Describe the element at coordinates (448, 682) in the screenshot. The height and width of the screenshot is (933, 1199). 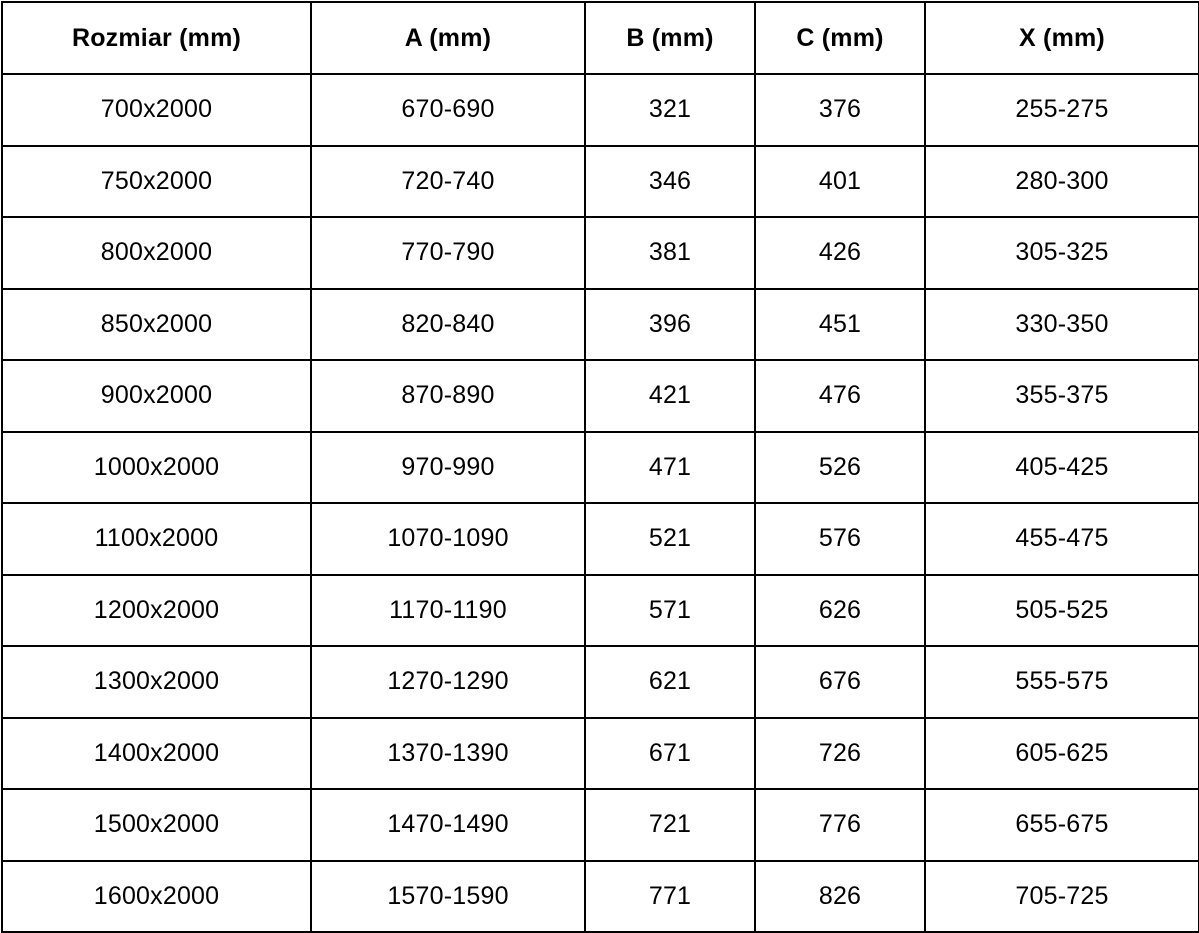
I see `cell-a: 1270-1290` at that location.